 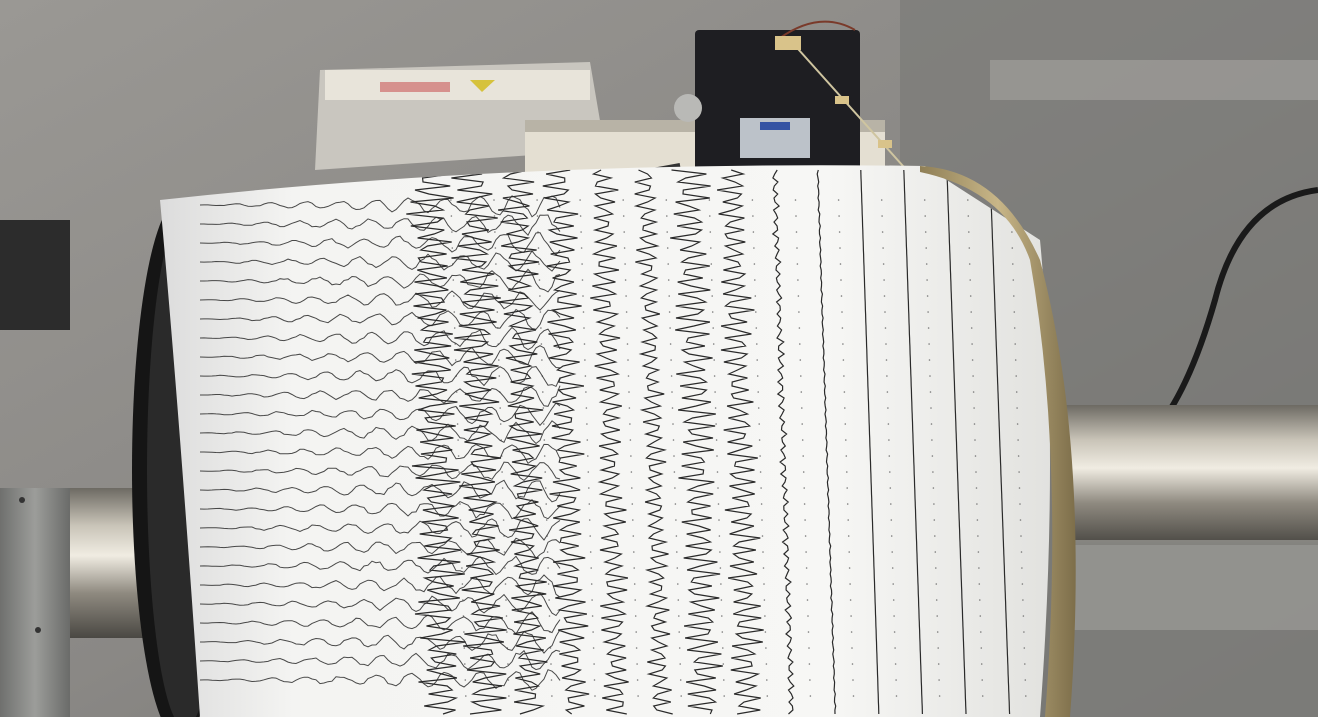 I want to click on wire-icon, so click(x=817, y=29).